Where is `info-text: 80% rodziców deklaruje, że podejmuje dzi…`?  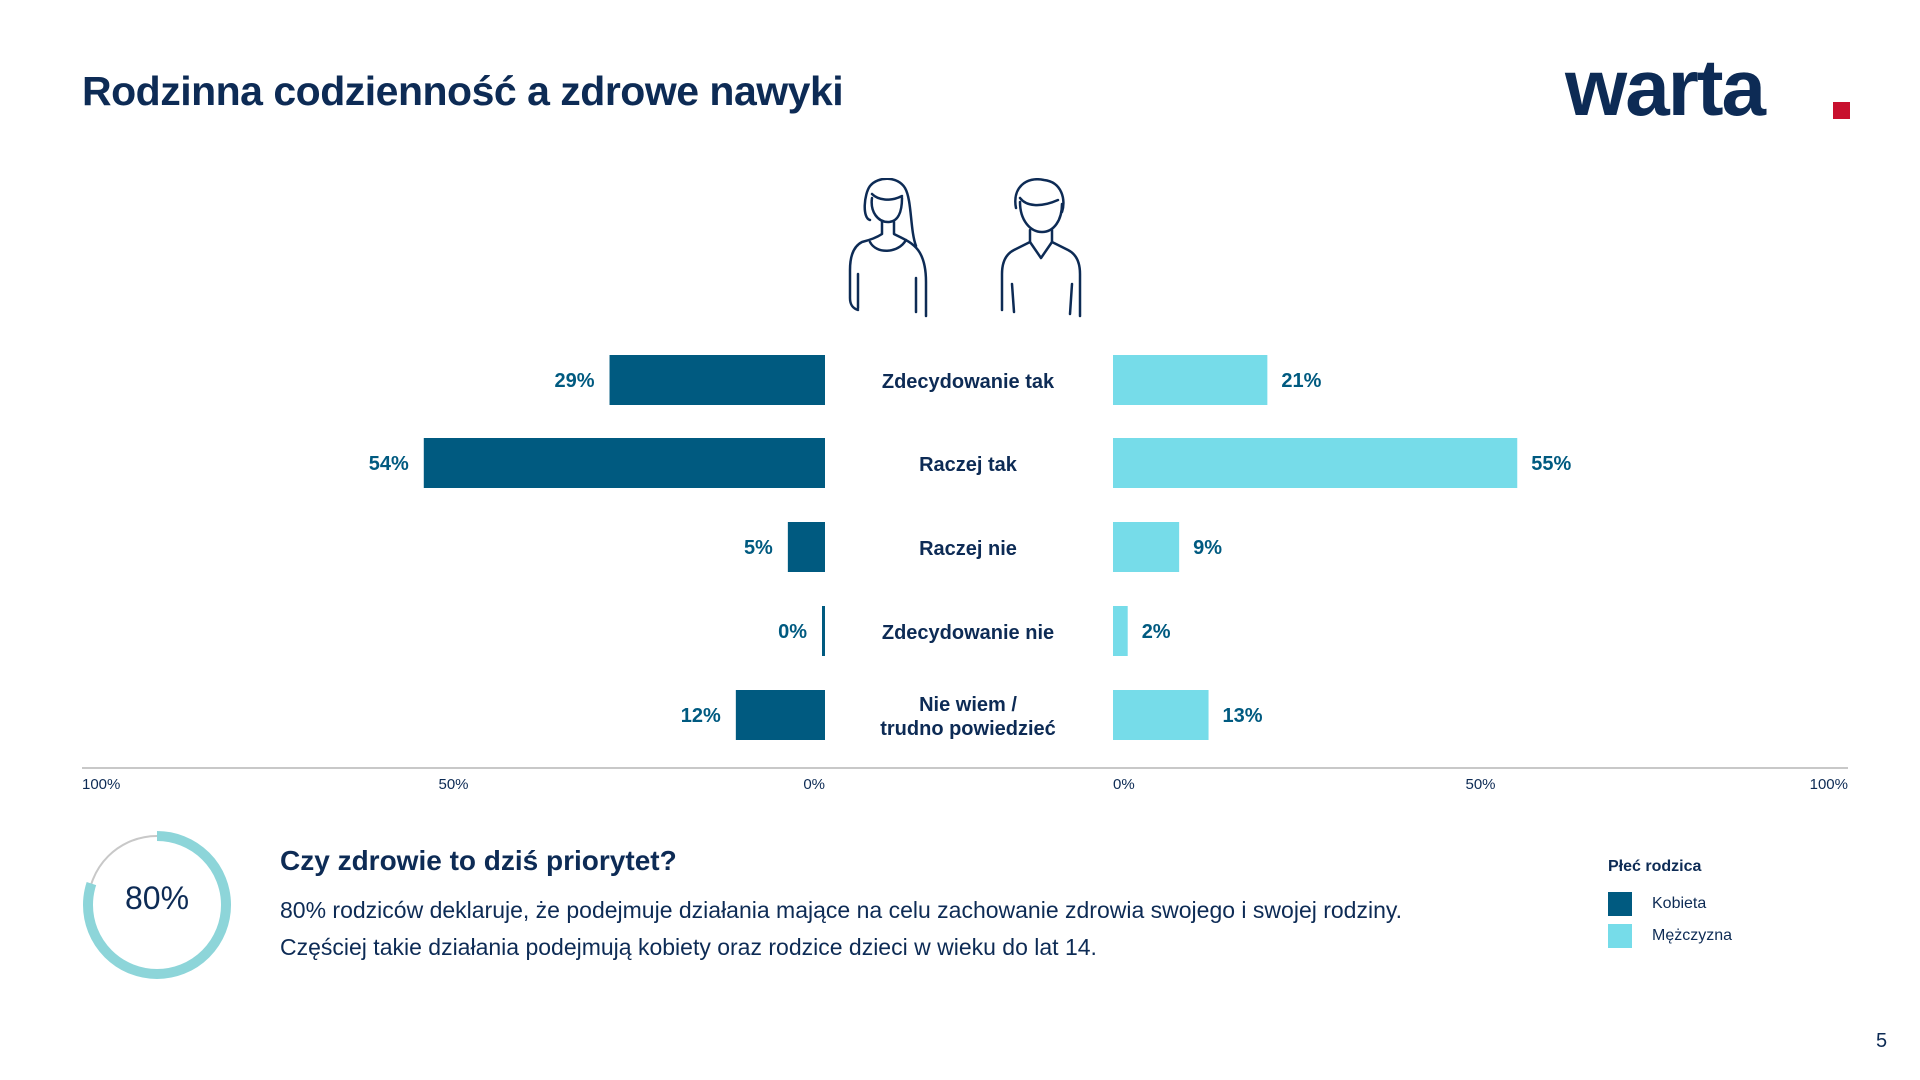 info-text: 80% rodziców deklaruje, że podejmuje dzi… is located at coordinates (841, 929).